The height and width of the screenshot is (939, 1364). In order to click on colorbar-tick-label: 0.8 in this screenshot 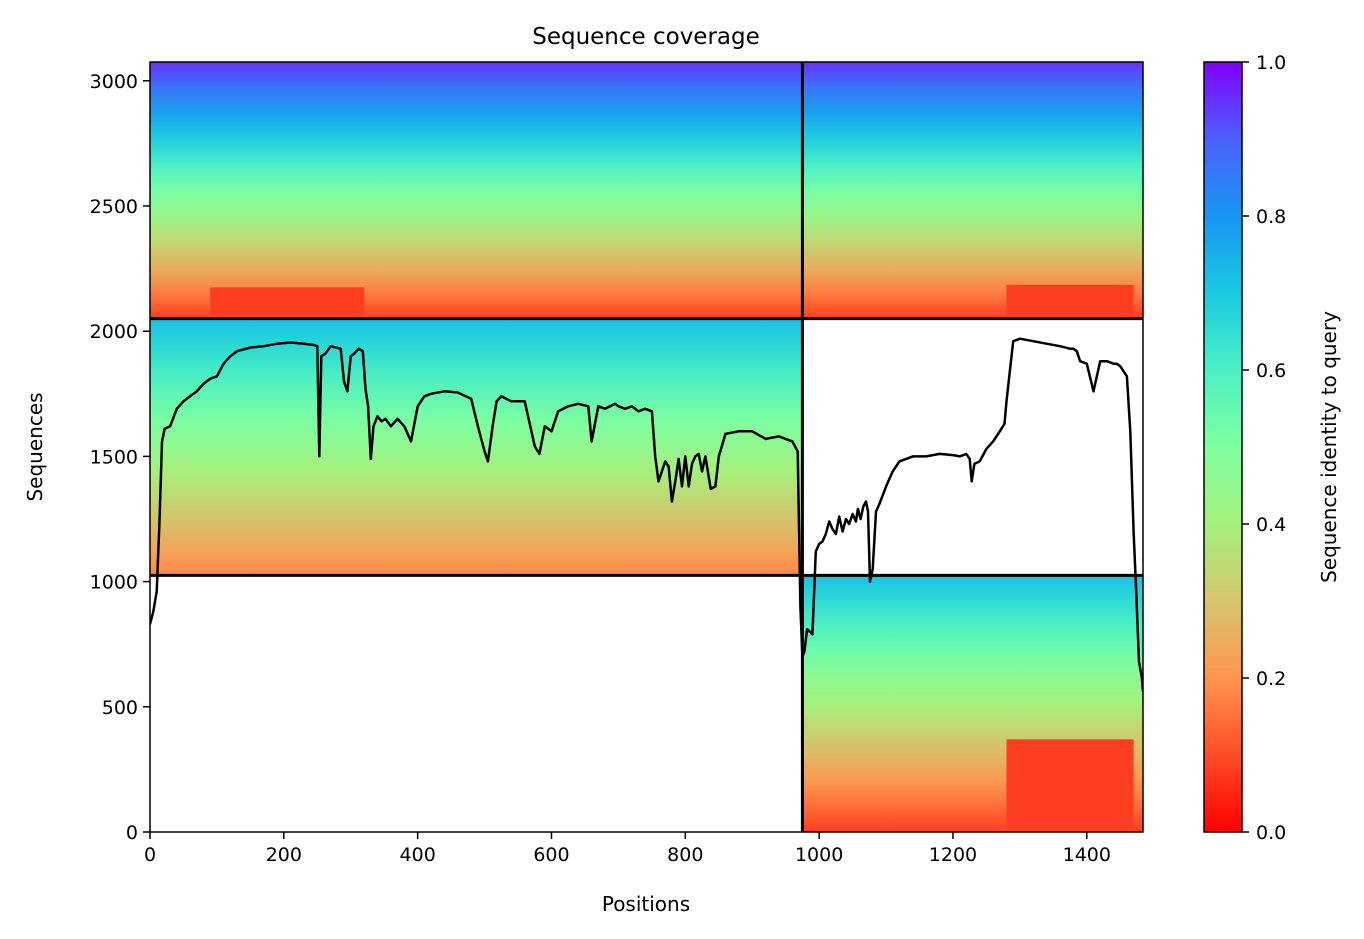, I will do `click(1271, 217)`.